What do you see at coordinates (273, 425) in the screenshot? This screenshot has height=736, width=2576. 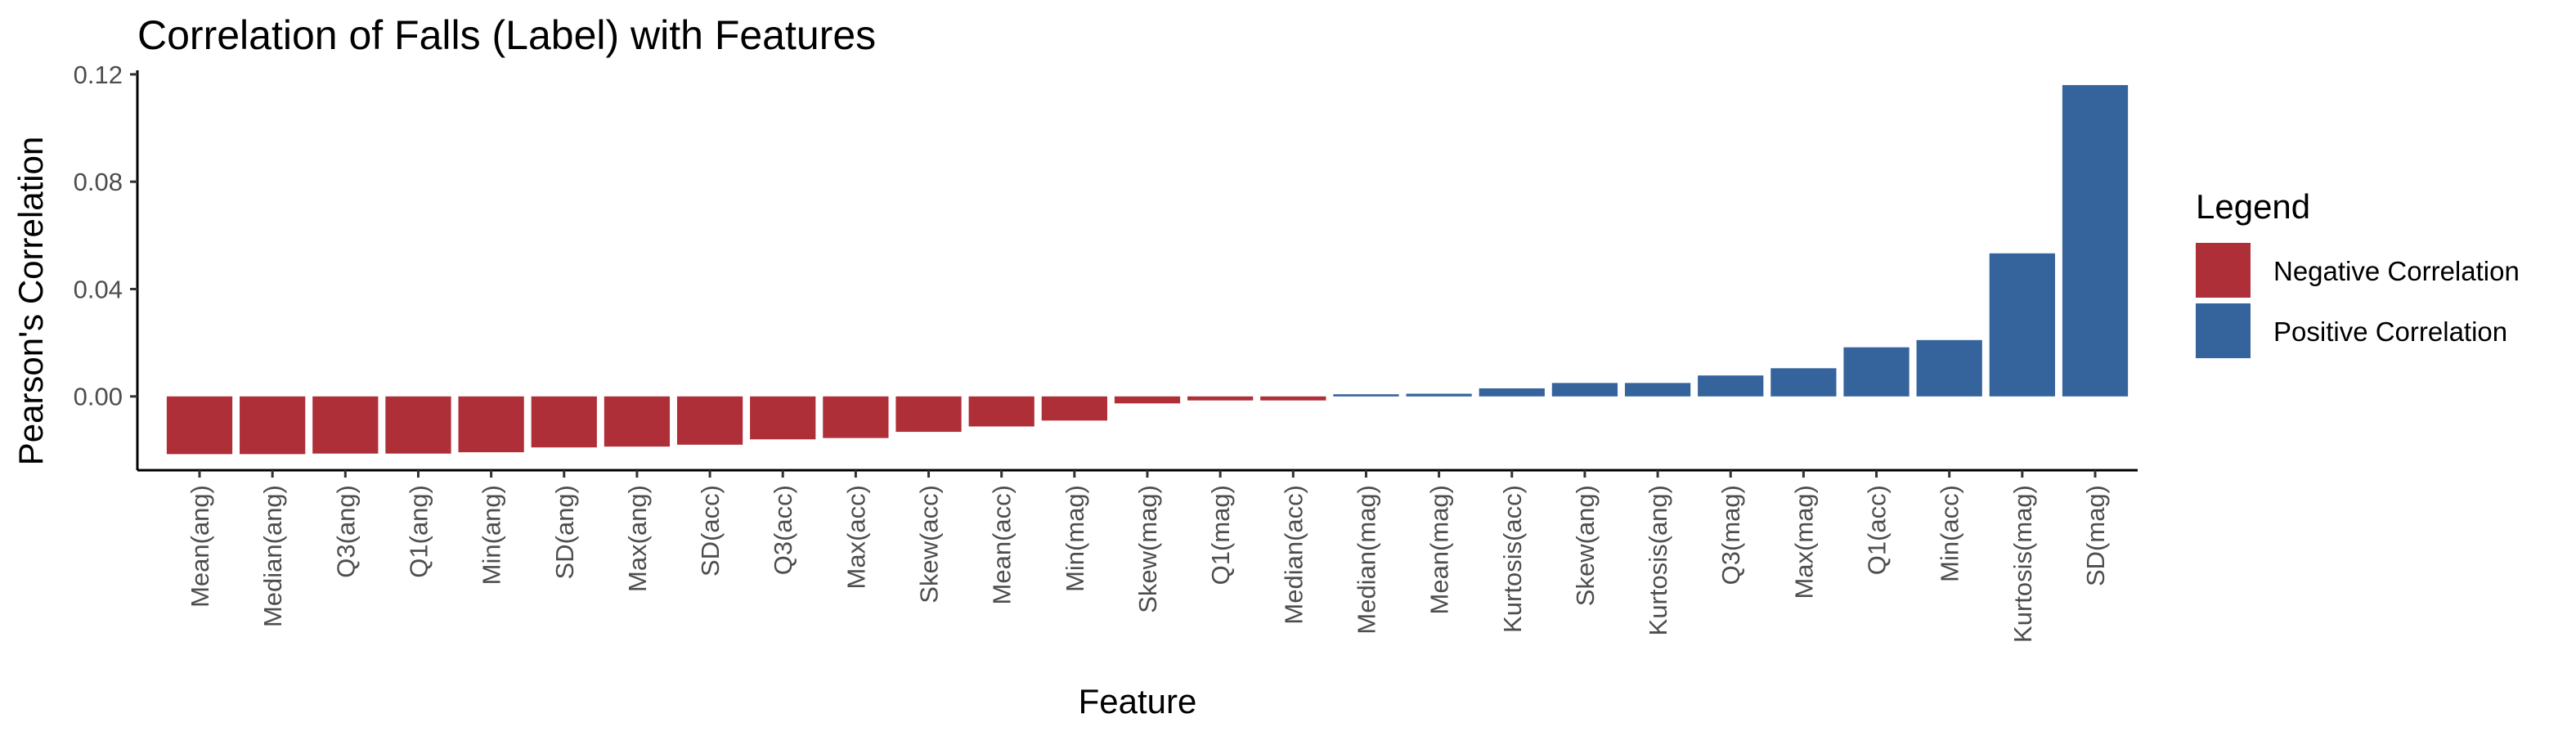 I see `bar-median-ang` at bounding box center [273, 425].